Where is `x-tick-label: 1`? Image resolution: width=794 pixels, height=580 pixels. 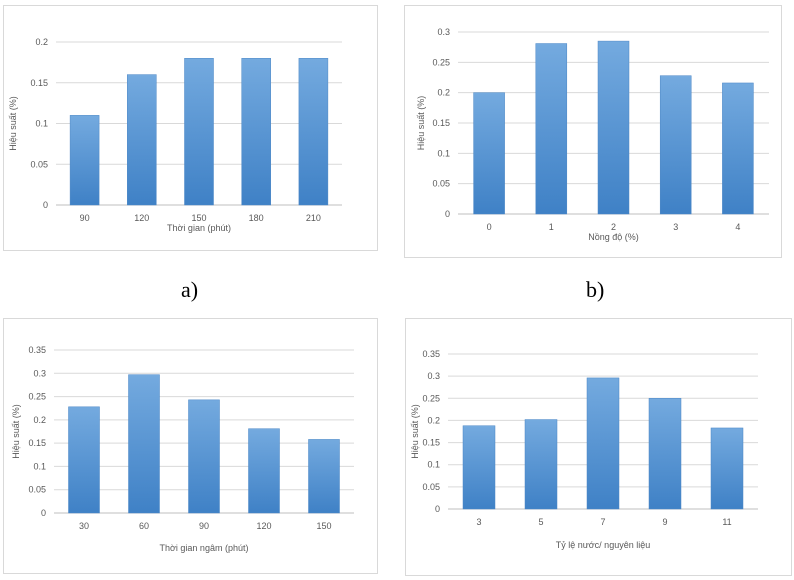
x-tick-label: 1 is located at coordinates (551, 227).